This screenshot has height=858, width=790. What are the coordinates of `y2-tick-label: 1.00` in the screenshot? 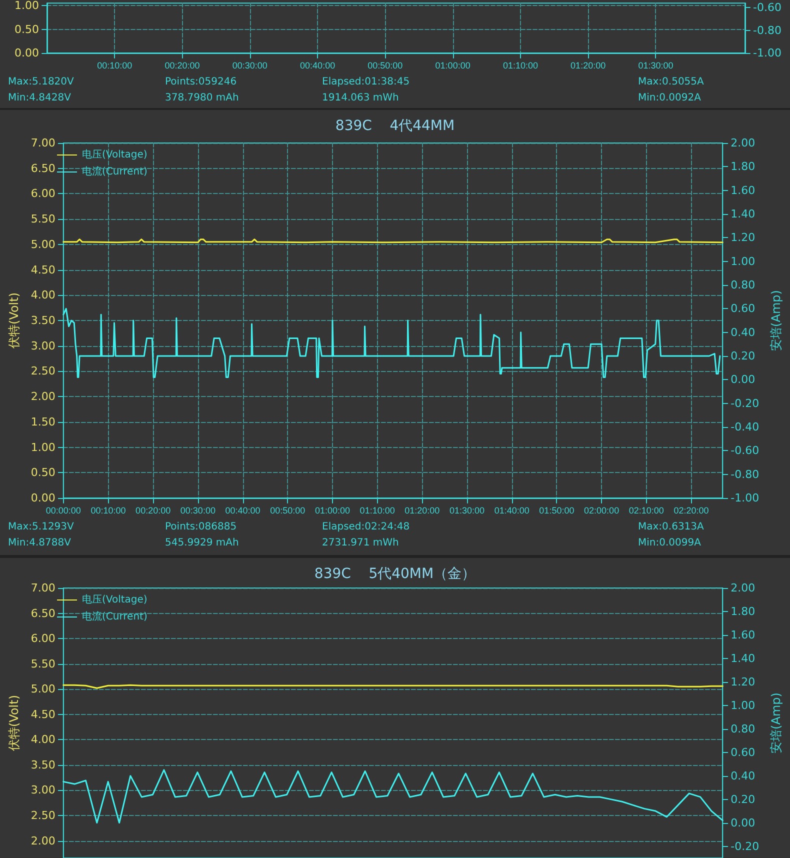 It's located at (743, 261).